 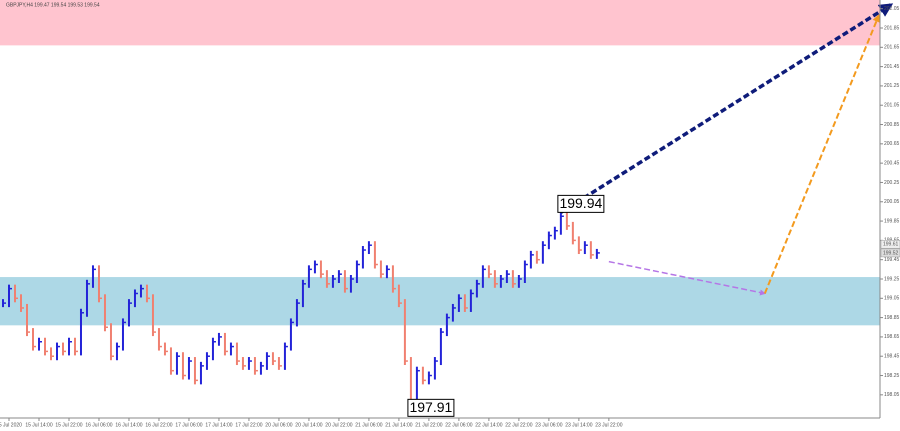 What do you see at coordinates (892, 395) in the screenshot?
I see `y-tick-label: 198.05` at bounding box center [892, 395].